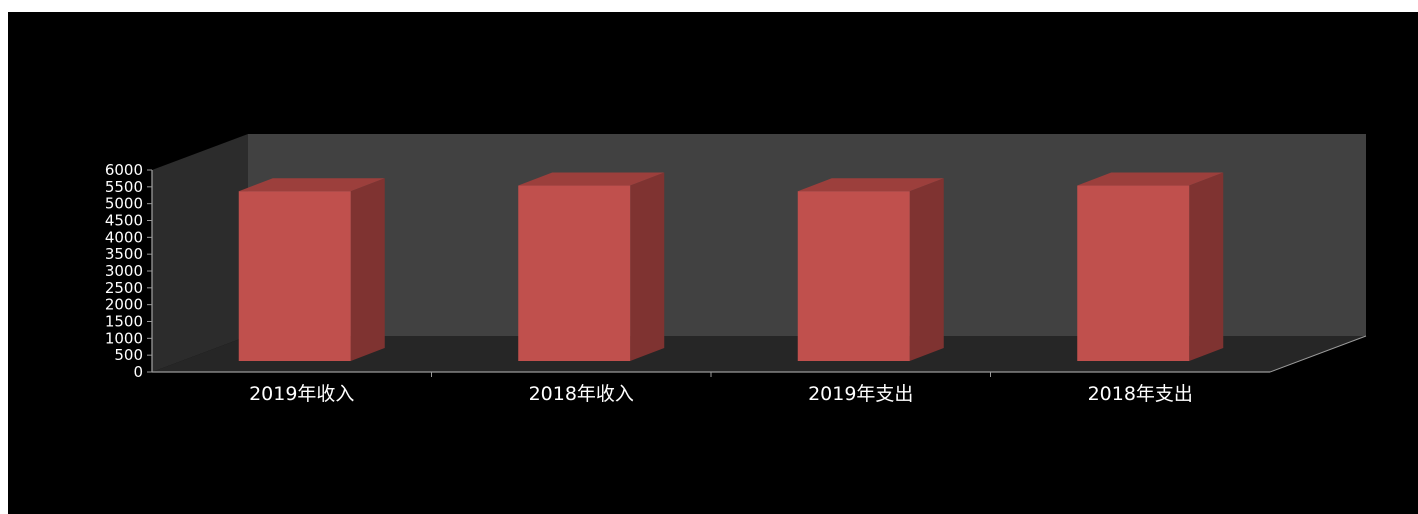 The width and height of the screenshot is (1418, 514). What do you see at coordinates (581, 394) in the screenshot?
I see `x-category-label: 2018年收入` at bounding box center [581, 394].